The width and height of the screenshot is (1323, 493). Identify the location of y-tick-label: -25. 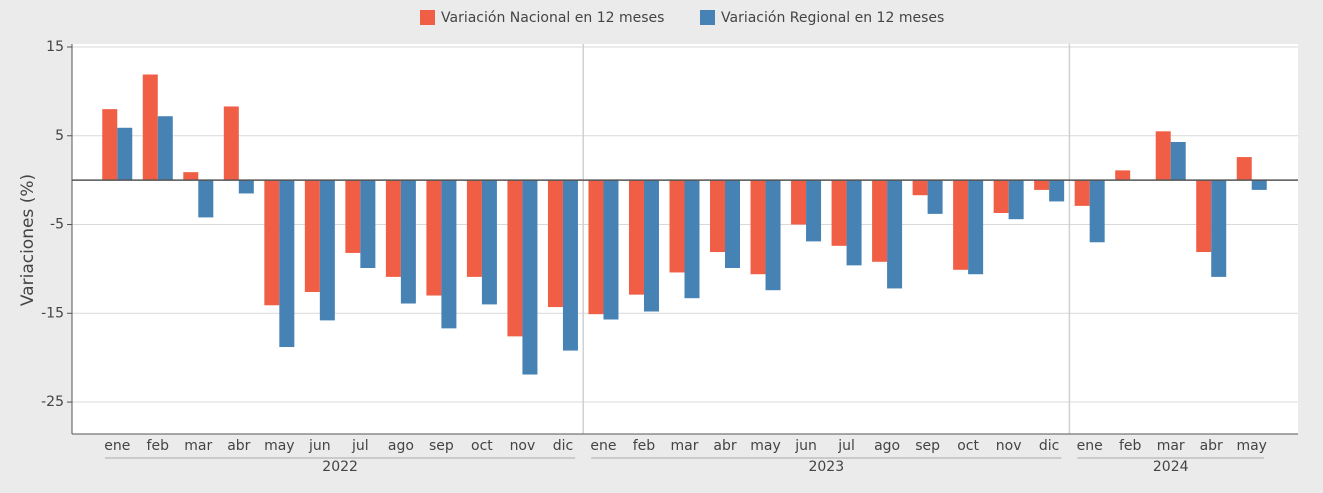
(52, 402).